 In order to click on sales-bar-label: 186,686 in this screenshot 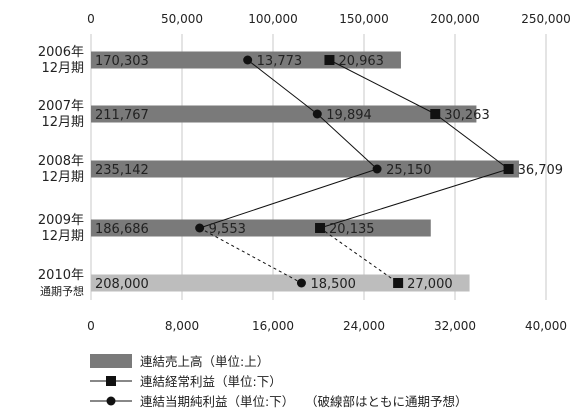, I will do `click(122, 229)`.